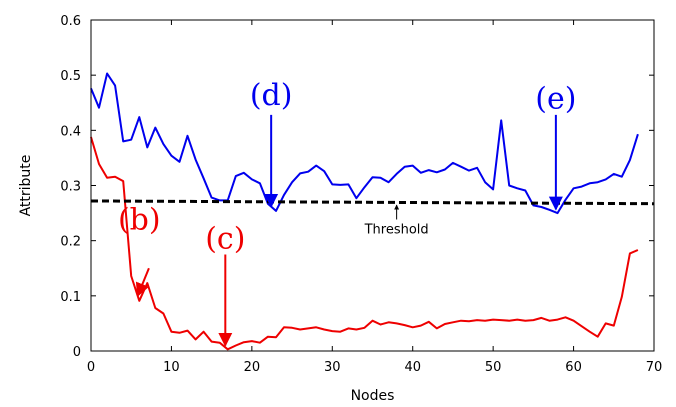 This screenshot has height=407, width=676. I want to click on y-axis-label: Attribute, so click(26, 186).